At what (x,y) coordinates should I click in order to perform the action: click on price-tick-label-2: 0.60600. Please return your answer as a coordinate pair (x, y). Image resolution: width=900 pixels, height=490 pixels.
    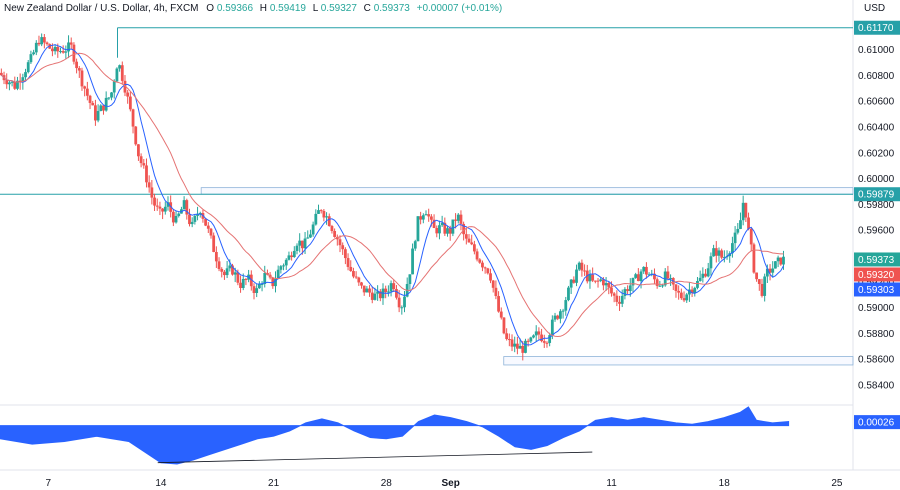
    Looking at the image, I should click on (876, 102).